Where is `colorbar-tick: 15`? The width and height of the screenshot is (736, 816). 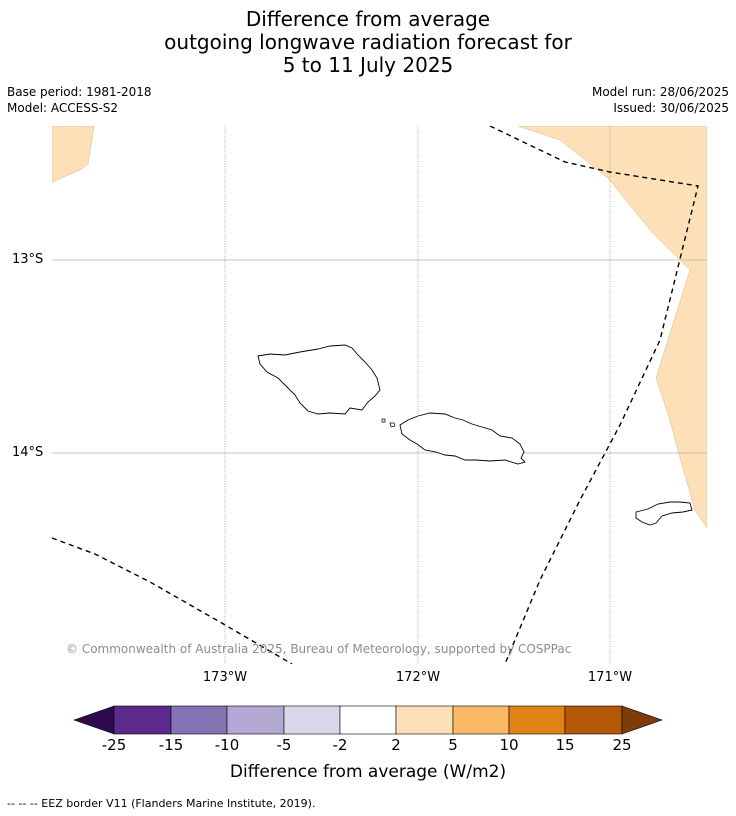
colorbar-tick: 15 is located at coordinates (565, 745).